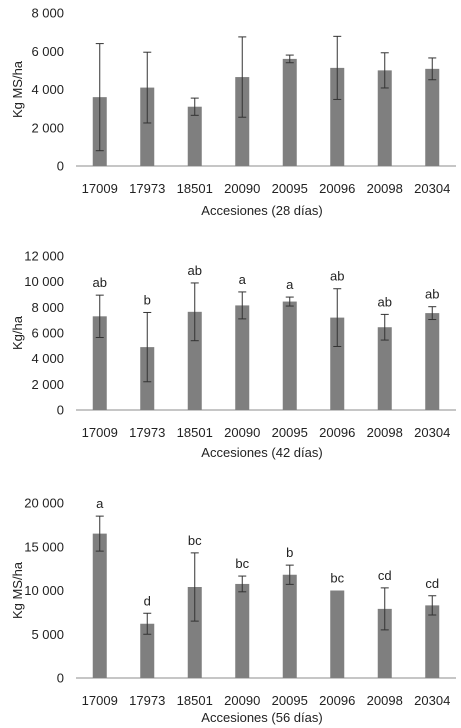 The height and width of the screenshot is (728, 461). What do you see at coordinates (44, 256) in the screenshot?
I see `y-tick-label: 12 000` at bounding box center [44, 256].